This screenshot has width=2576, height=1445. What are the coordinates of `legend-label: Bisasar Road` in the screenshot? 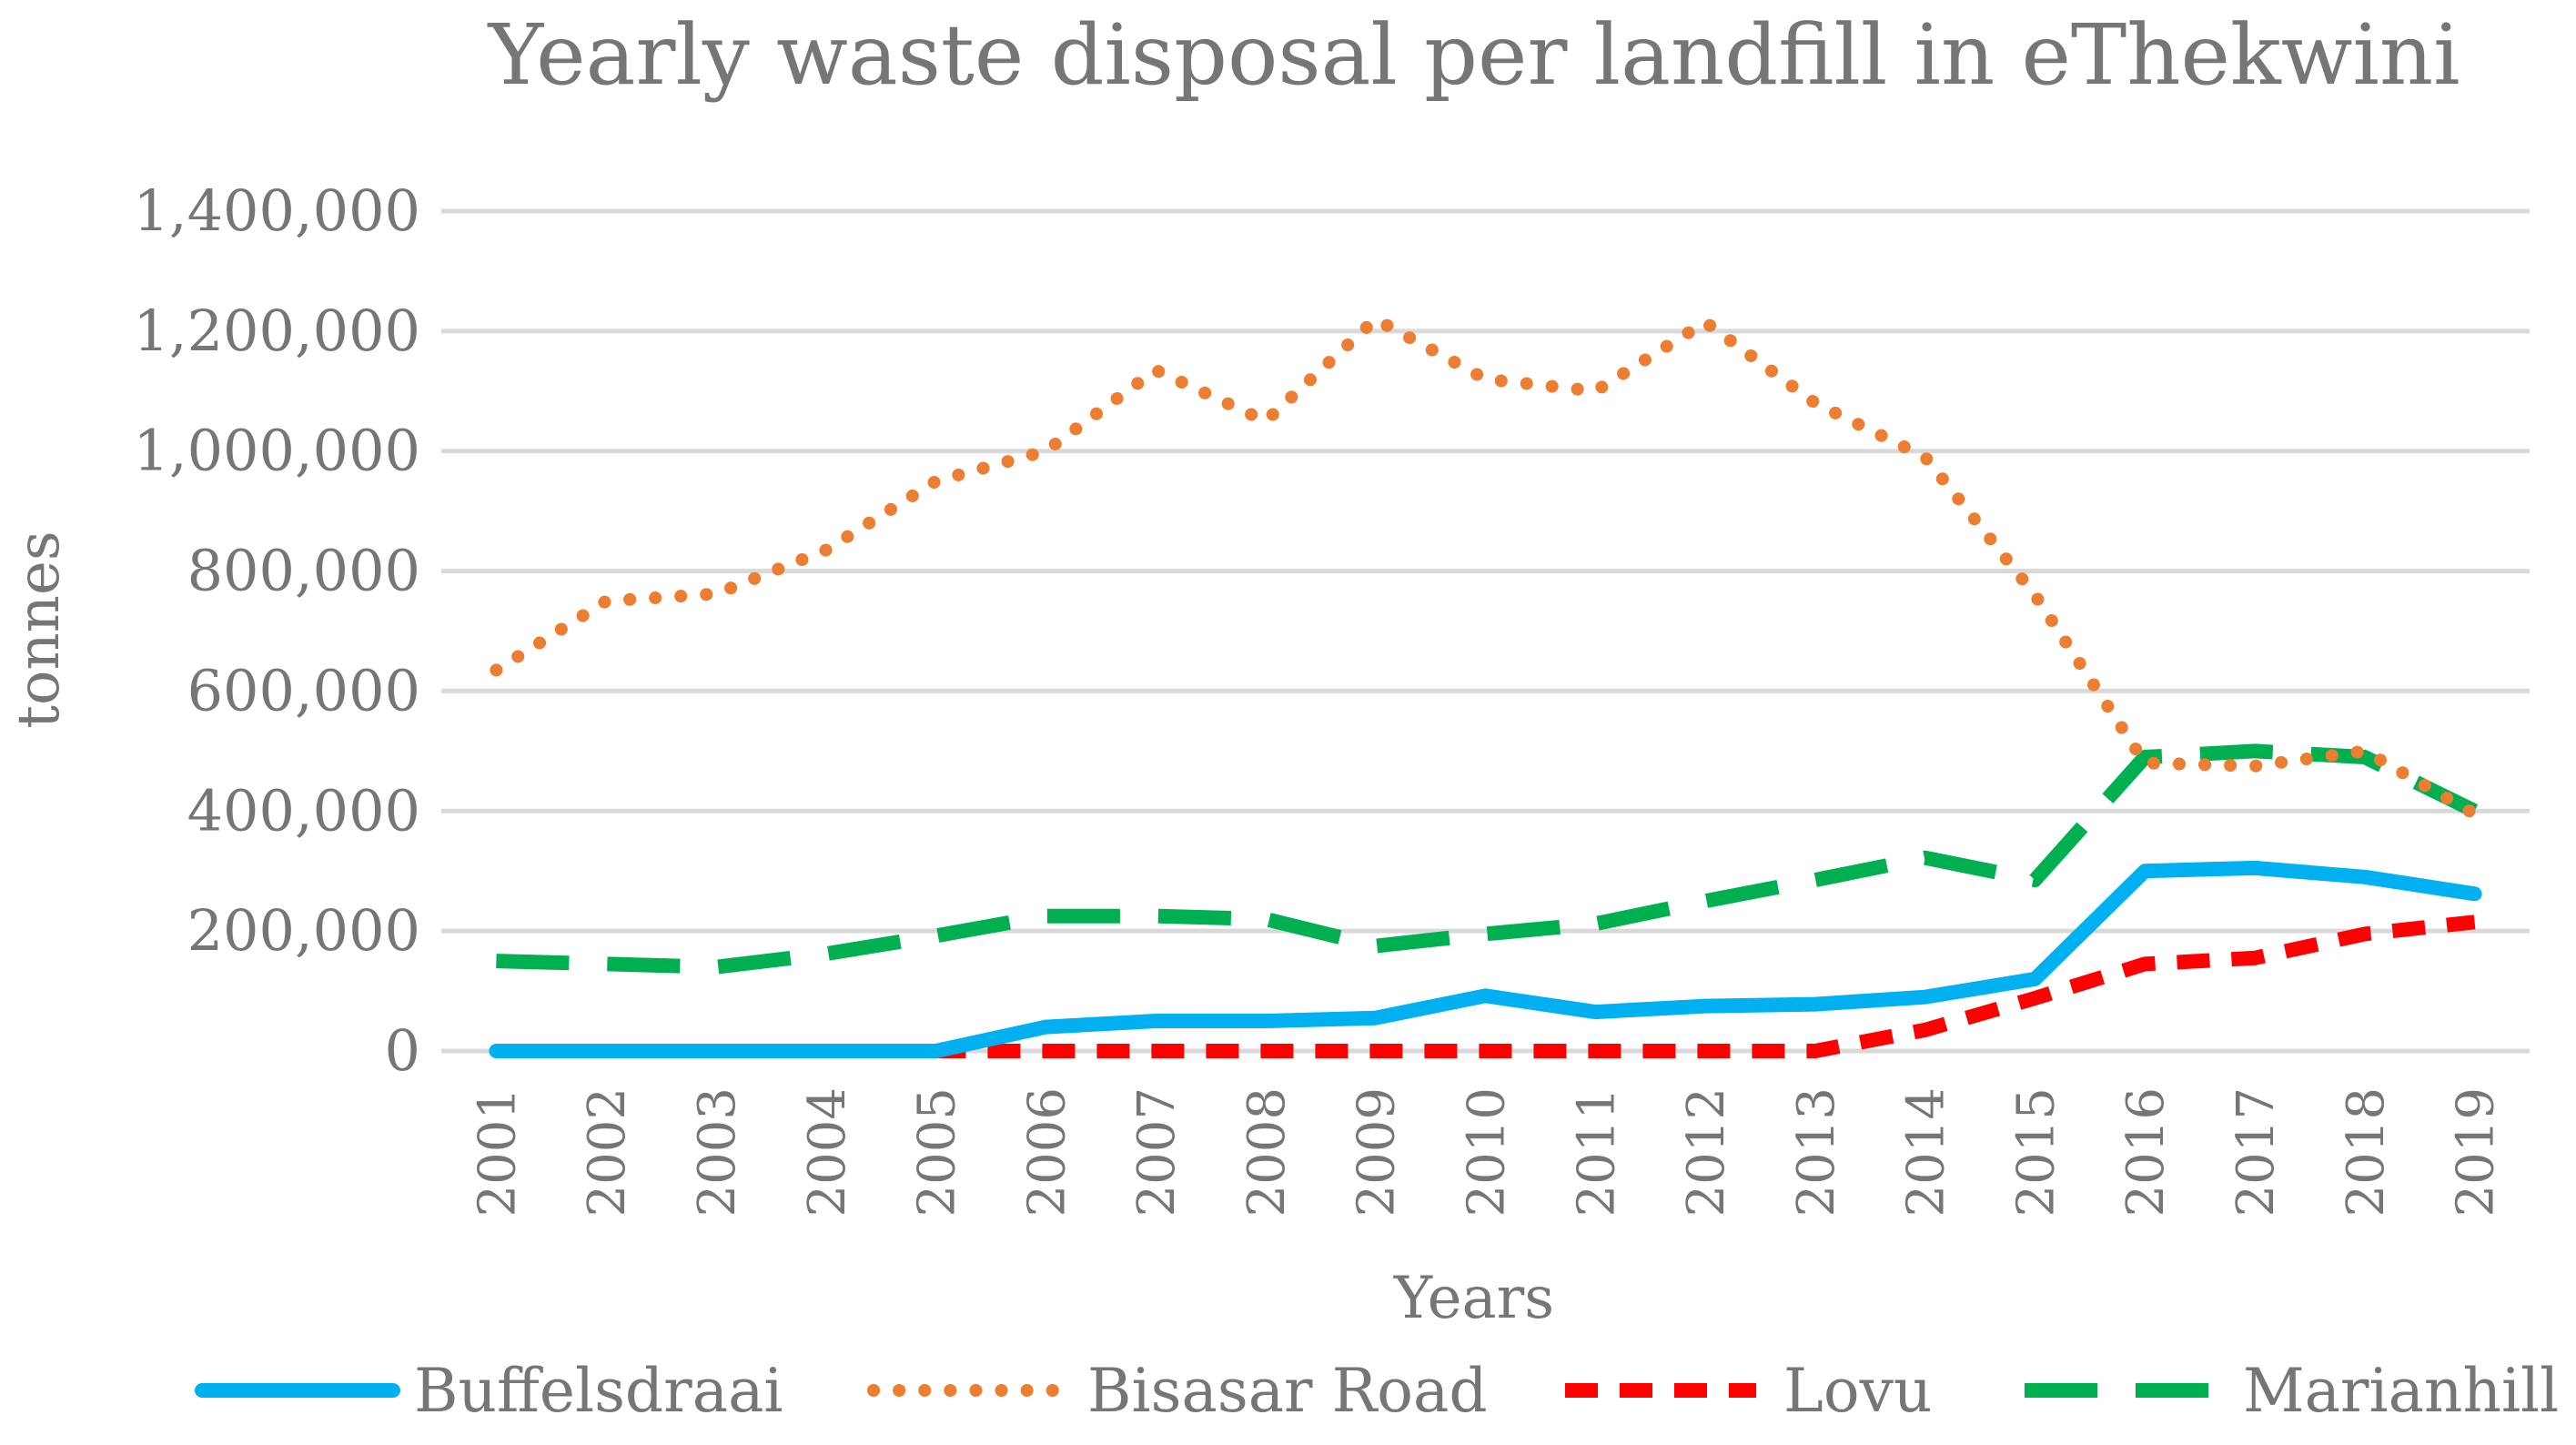 It's located at (1287, 1391).